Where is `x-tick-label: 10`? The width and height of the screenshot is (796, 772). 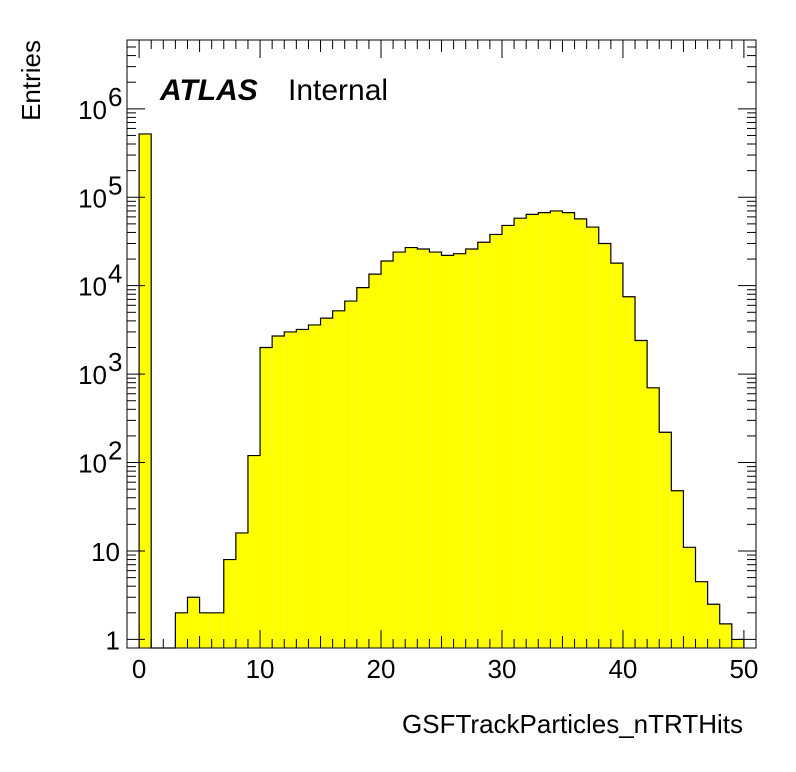
x-tick-label: 10 is located at coordinates (260, 669).